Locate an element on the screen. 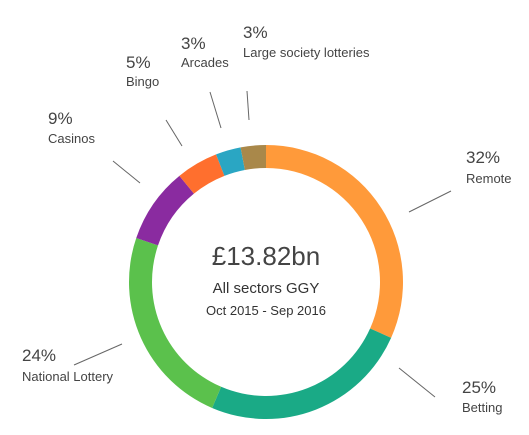 This screenshot has width=529, height=435. slice-casinos is located at coordinates (165, 210).